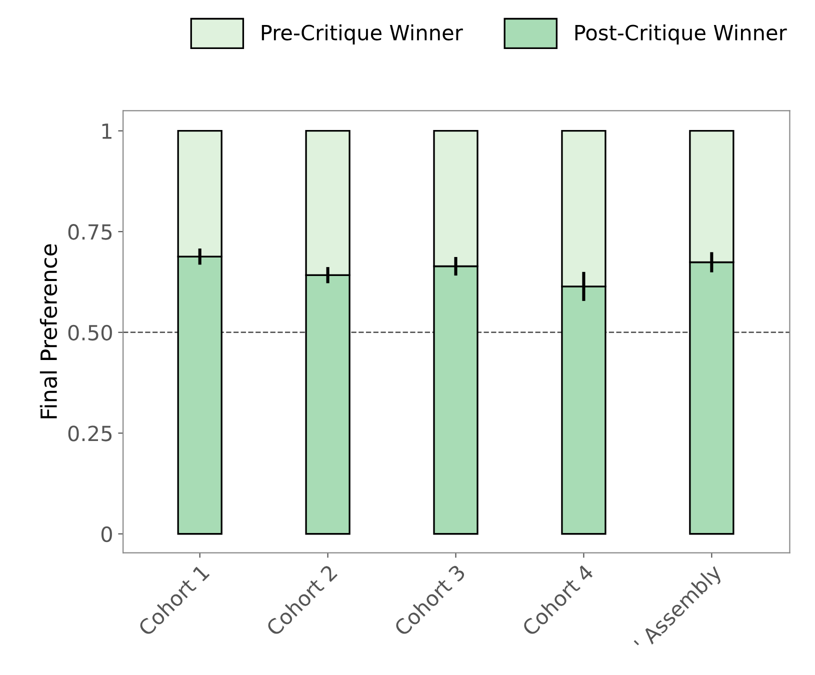 The height and width of the screenshot is (675, 815). Describe the element at coordinates (90, 232) in the screenshot. I see `y-tick-label: 0.75` at that location.